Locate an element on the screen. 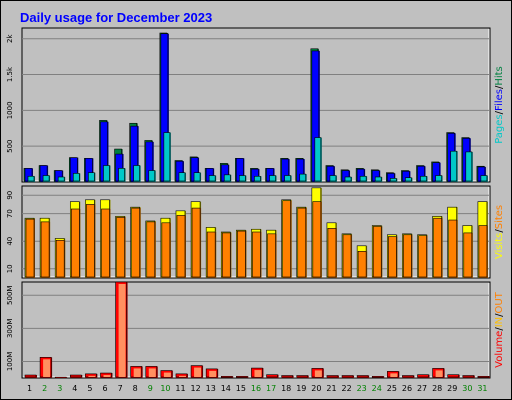  x-tick-label: 7 is located at coordinates (120, 388).